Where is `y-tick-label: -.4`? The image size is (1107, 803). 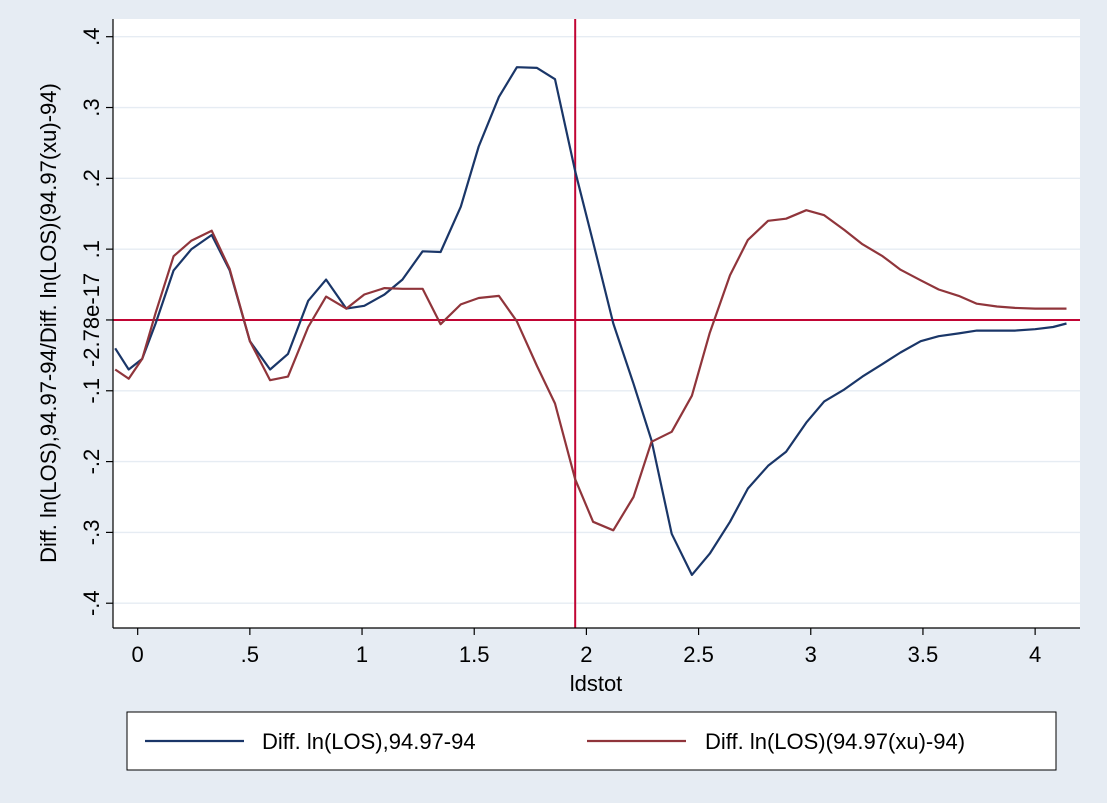 y-tick-label: -.4 is located at coordinates (91, 603).